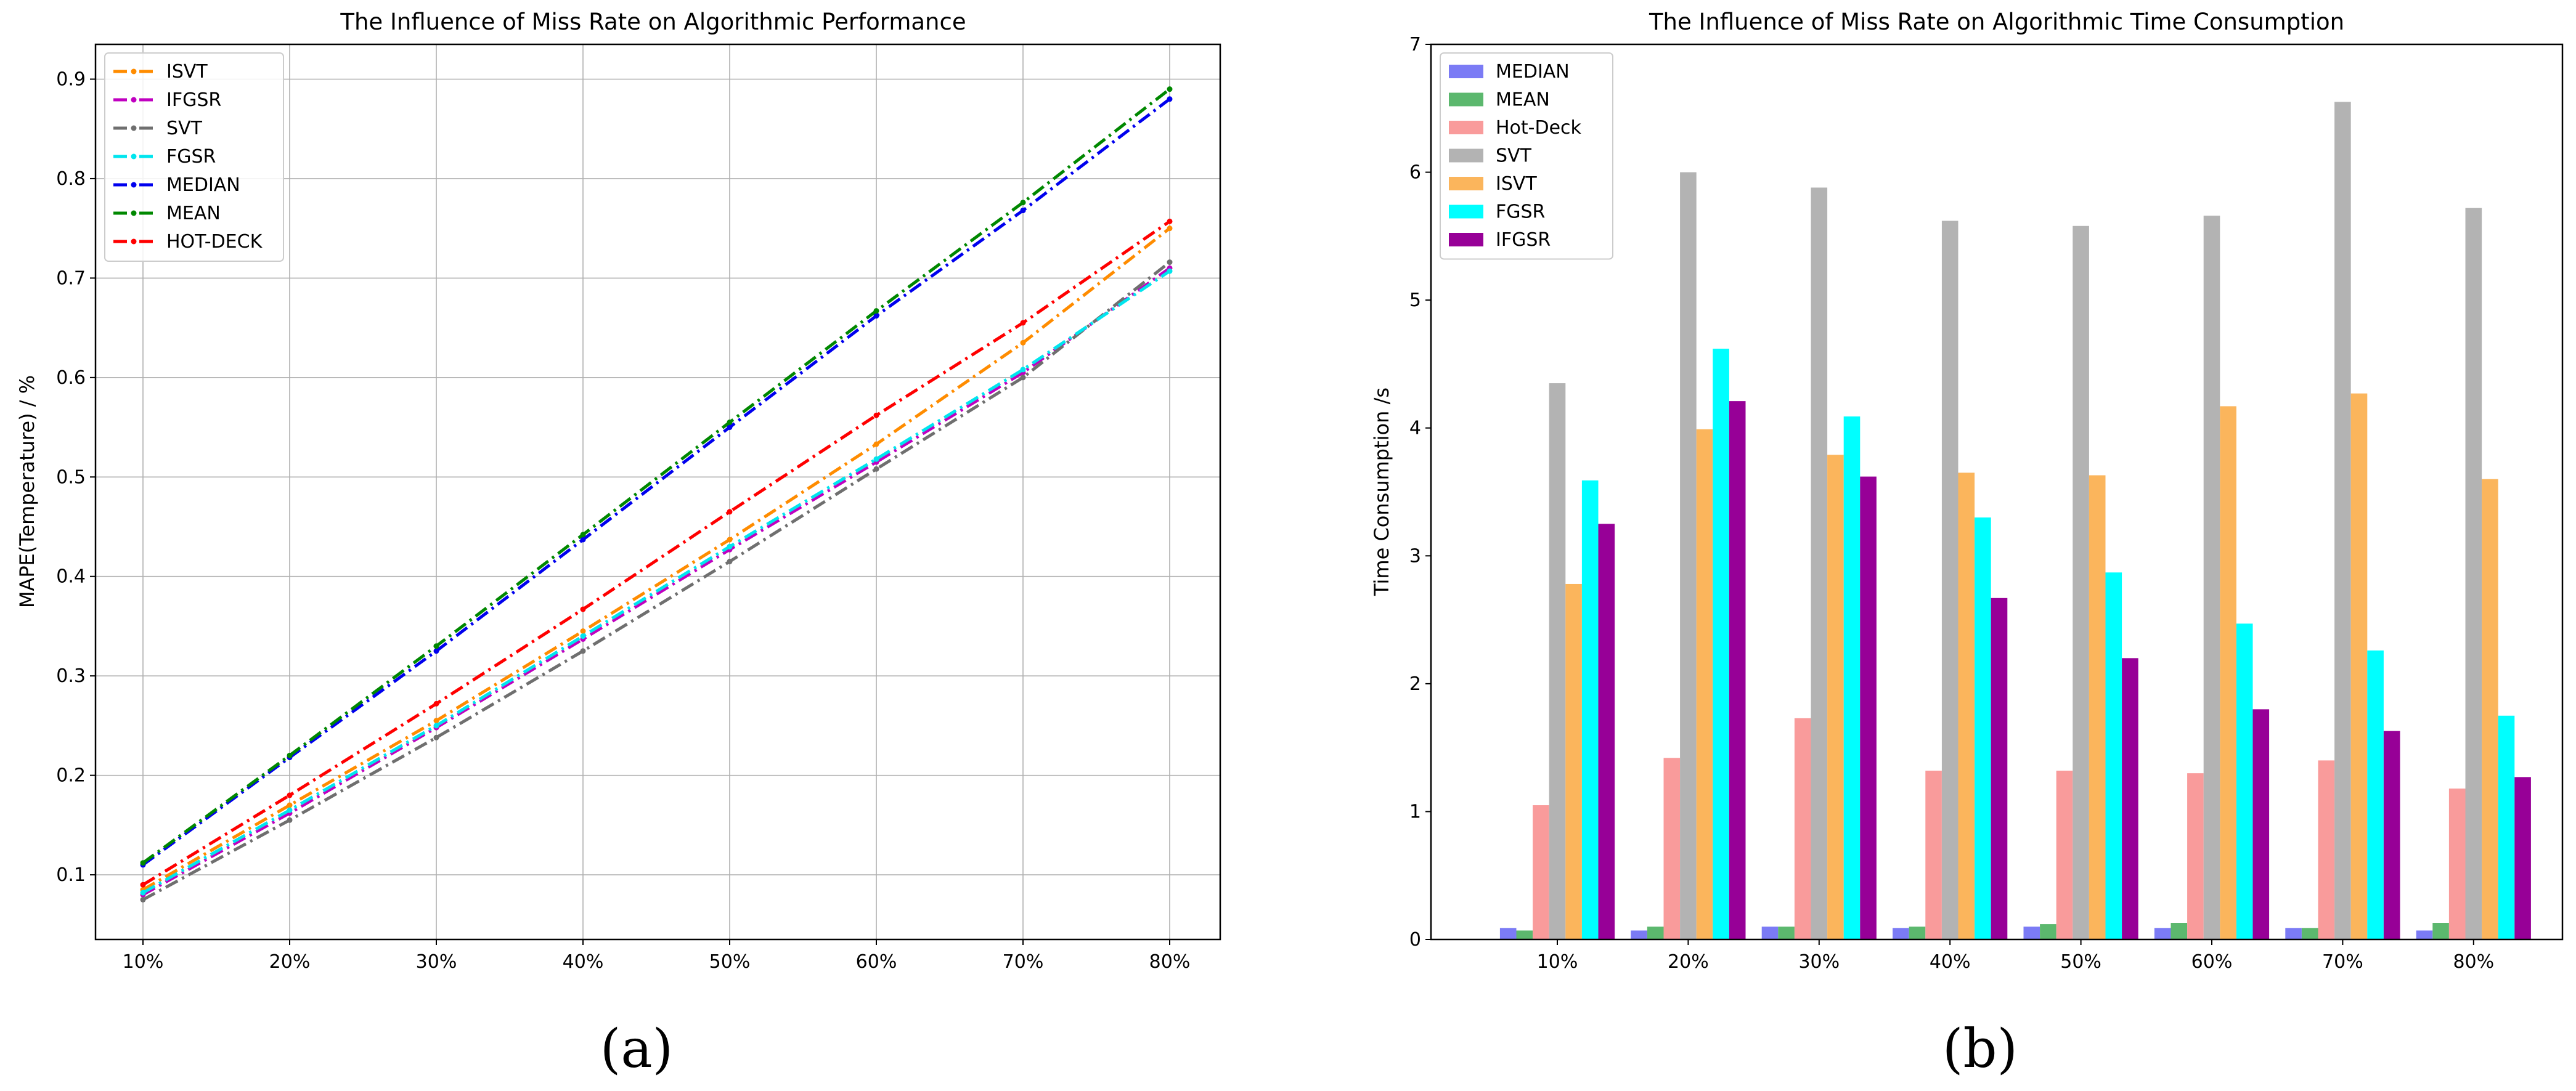  I want to click on y-tick-label: 5, so click(1415, 300).